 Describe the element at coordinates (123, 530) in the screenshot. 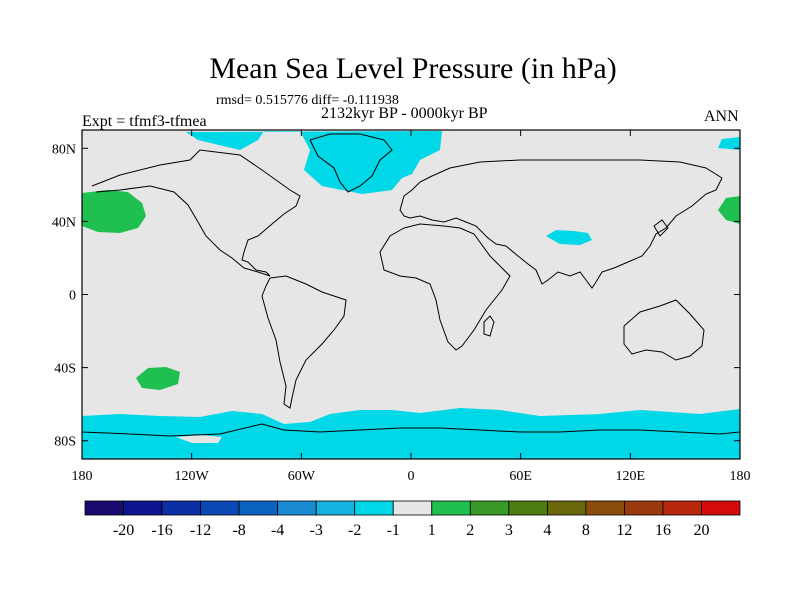

I see `colorbar-label: -20` at that location.